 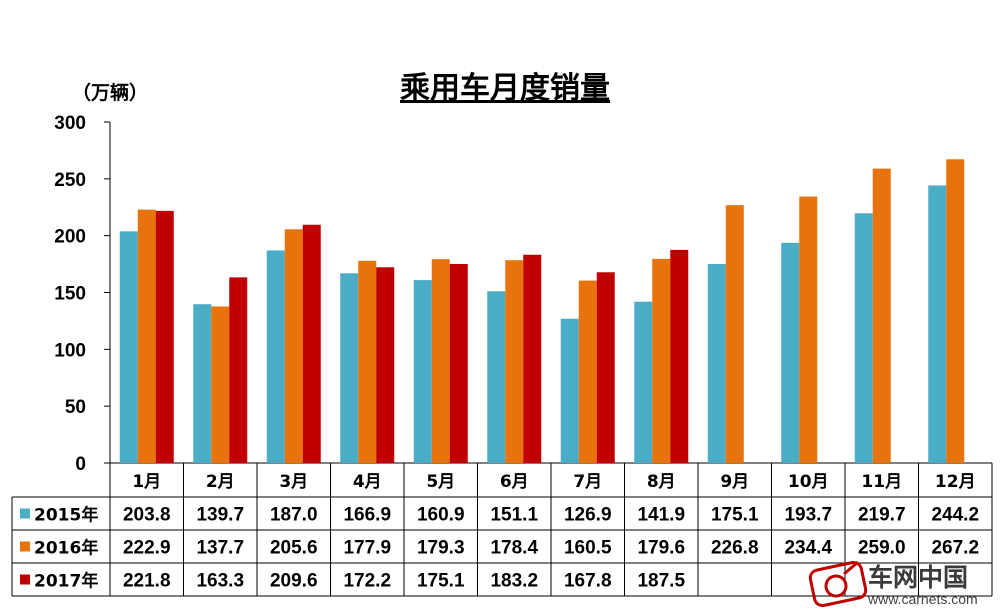 I want to click on category-label: 10月, so click(x=808, y=482).